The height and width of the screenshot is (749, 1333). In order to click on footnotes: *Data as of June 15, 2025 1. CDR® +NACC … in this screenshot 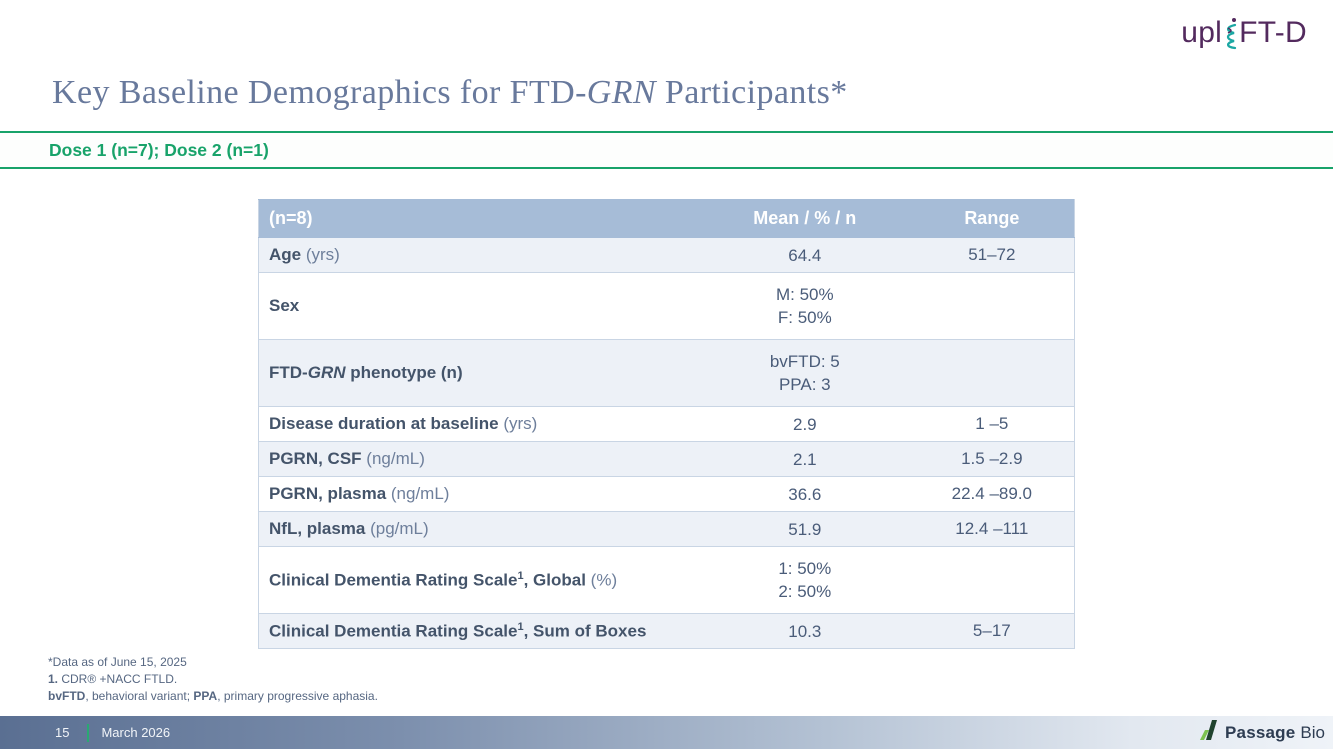, I will do `click(213, 679)`.